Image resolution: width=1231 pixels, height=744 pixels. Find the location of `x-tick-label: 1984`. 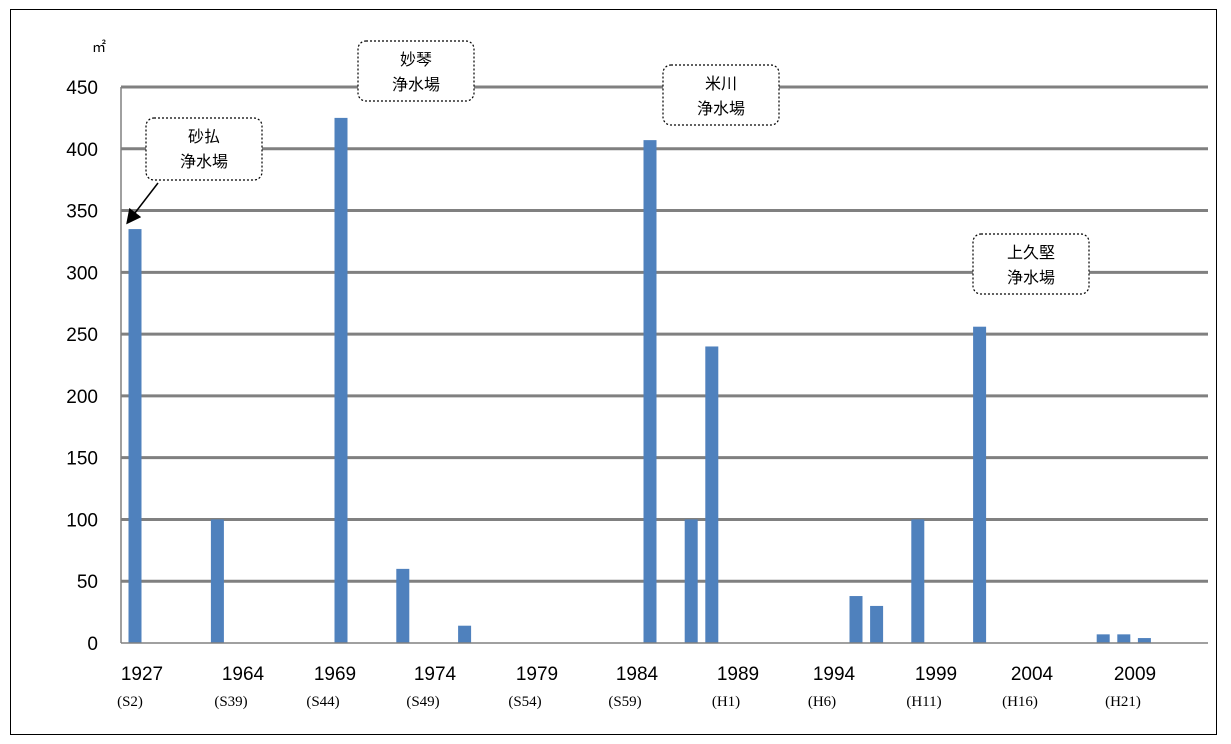

x-tick-label: 1984 is located at coordinates (637, 674).